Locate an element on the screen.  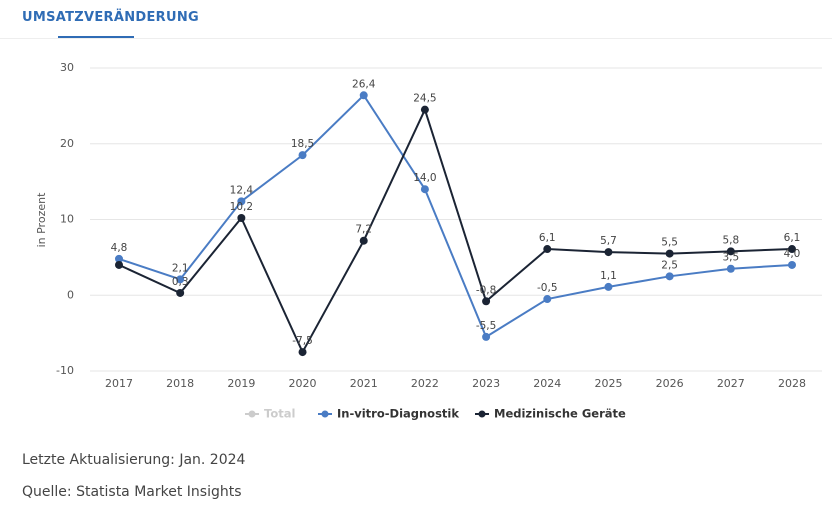
data-label: -5,5 is located at coordinates (486, 326).